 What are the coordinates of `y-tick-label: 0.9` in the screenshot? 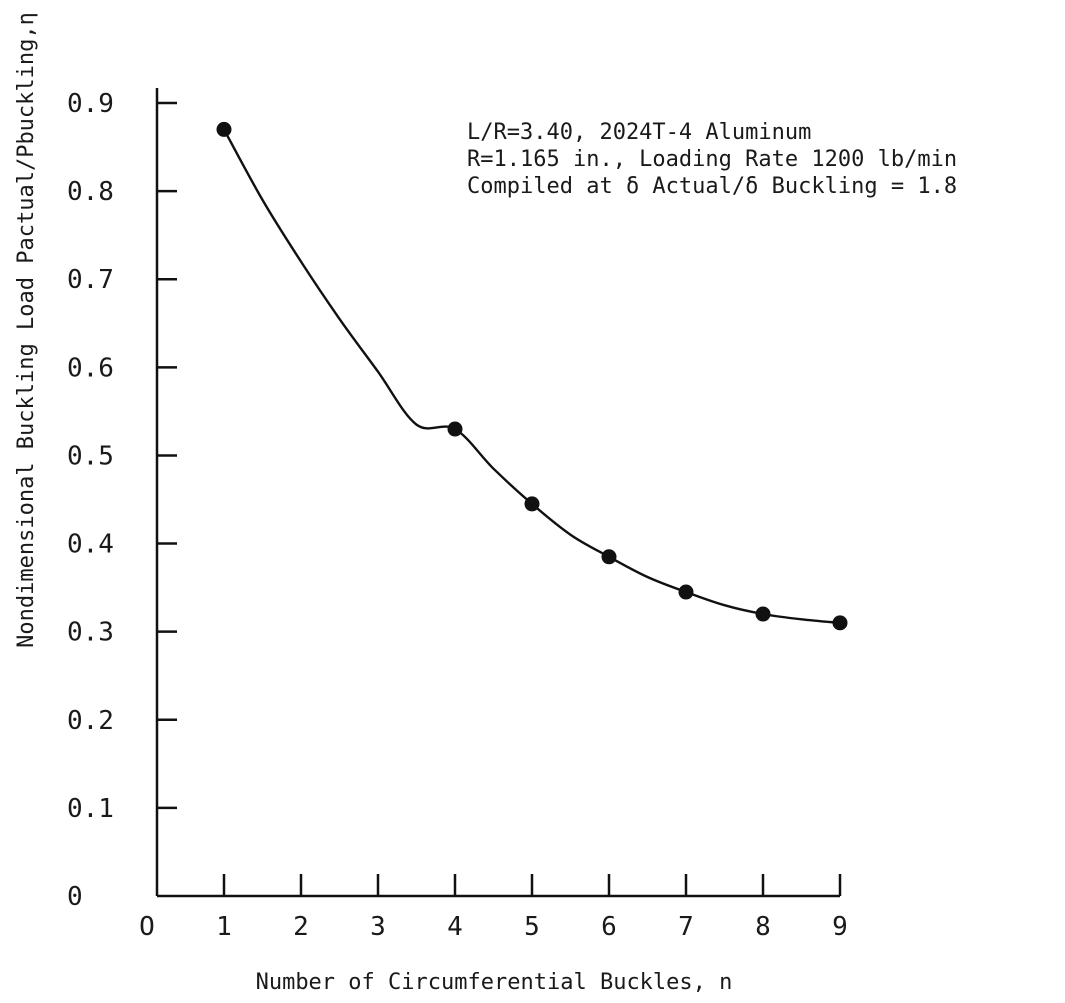 It's located at (90, 104).